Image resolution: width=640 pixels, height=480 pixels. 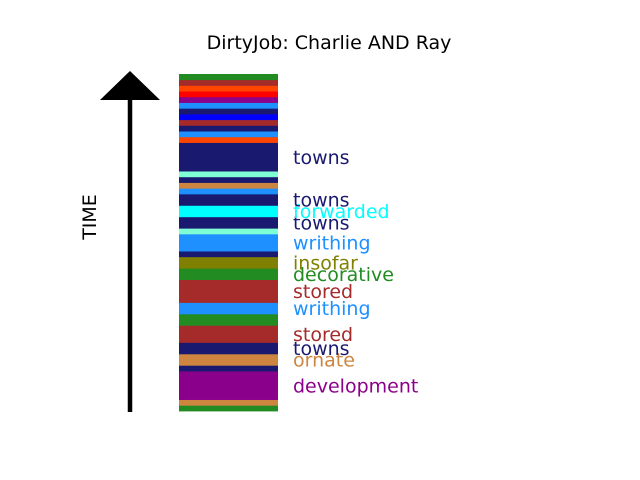 What do you see at coordinates (323, 335) in the screenshot?
I see `segment-label-6: stored` at bounding box center [323, 335].